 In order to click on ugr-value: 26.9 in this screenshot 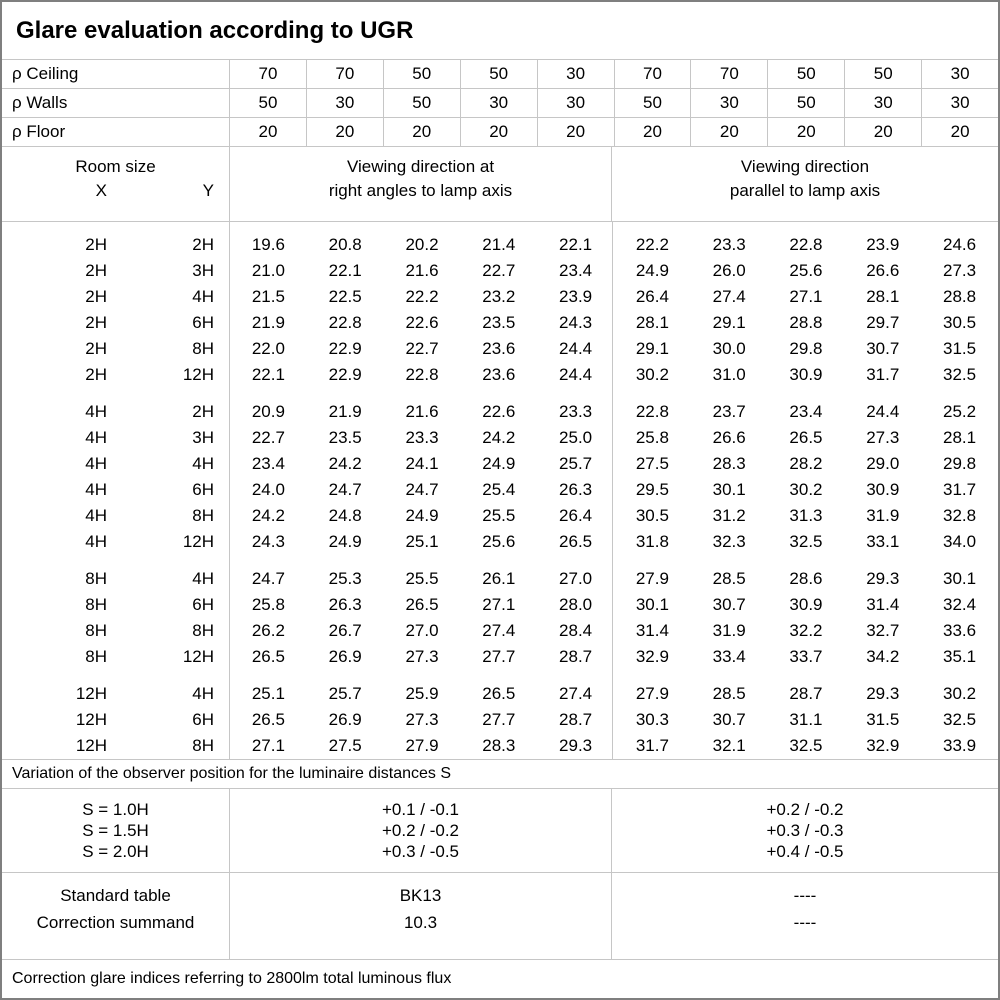, I will do `click(345, 719)`.